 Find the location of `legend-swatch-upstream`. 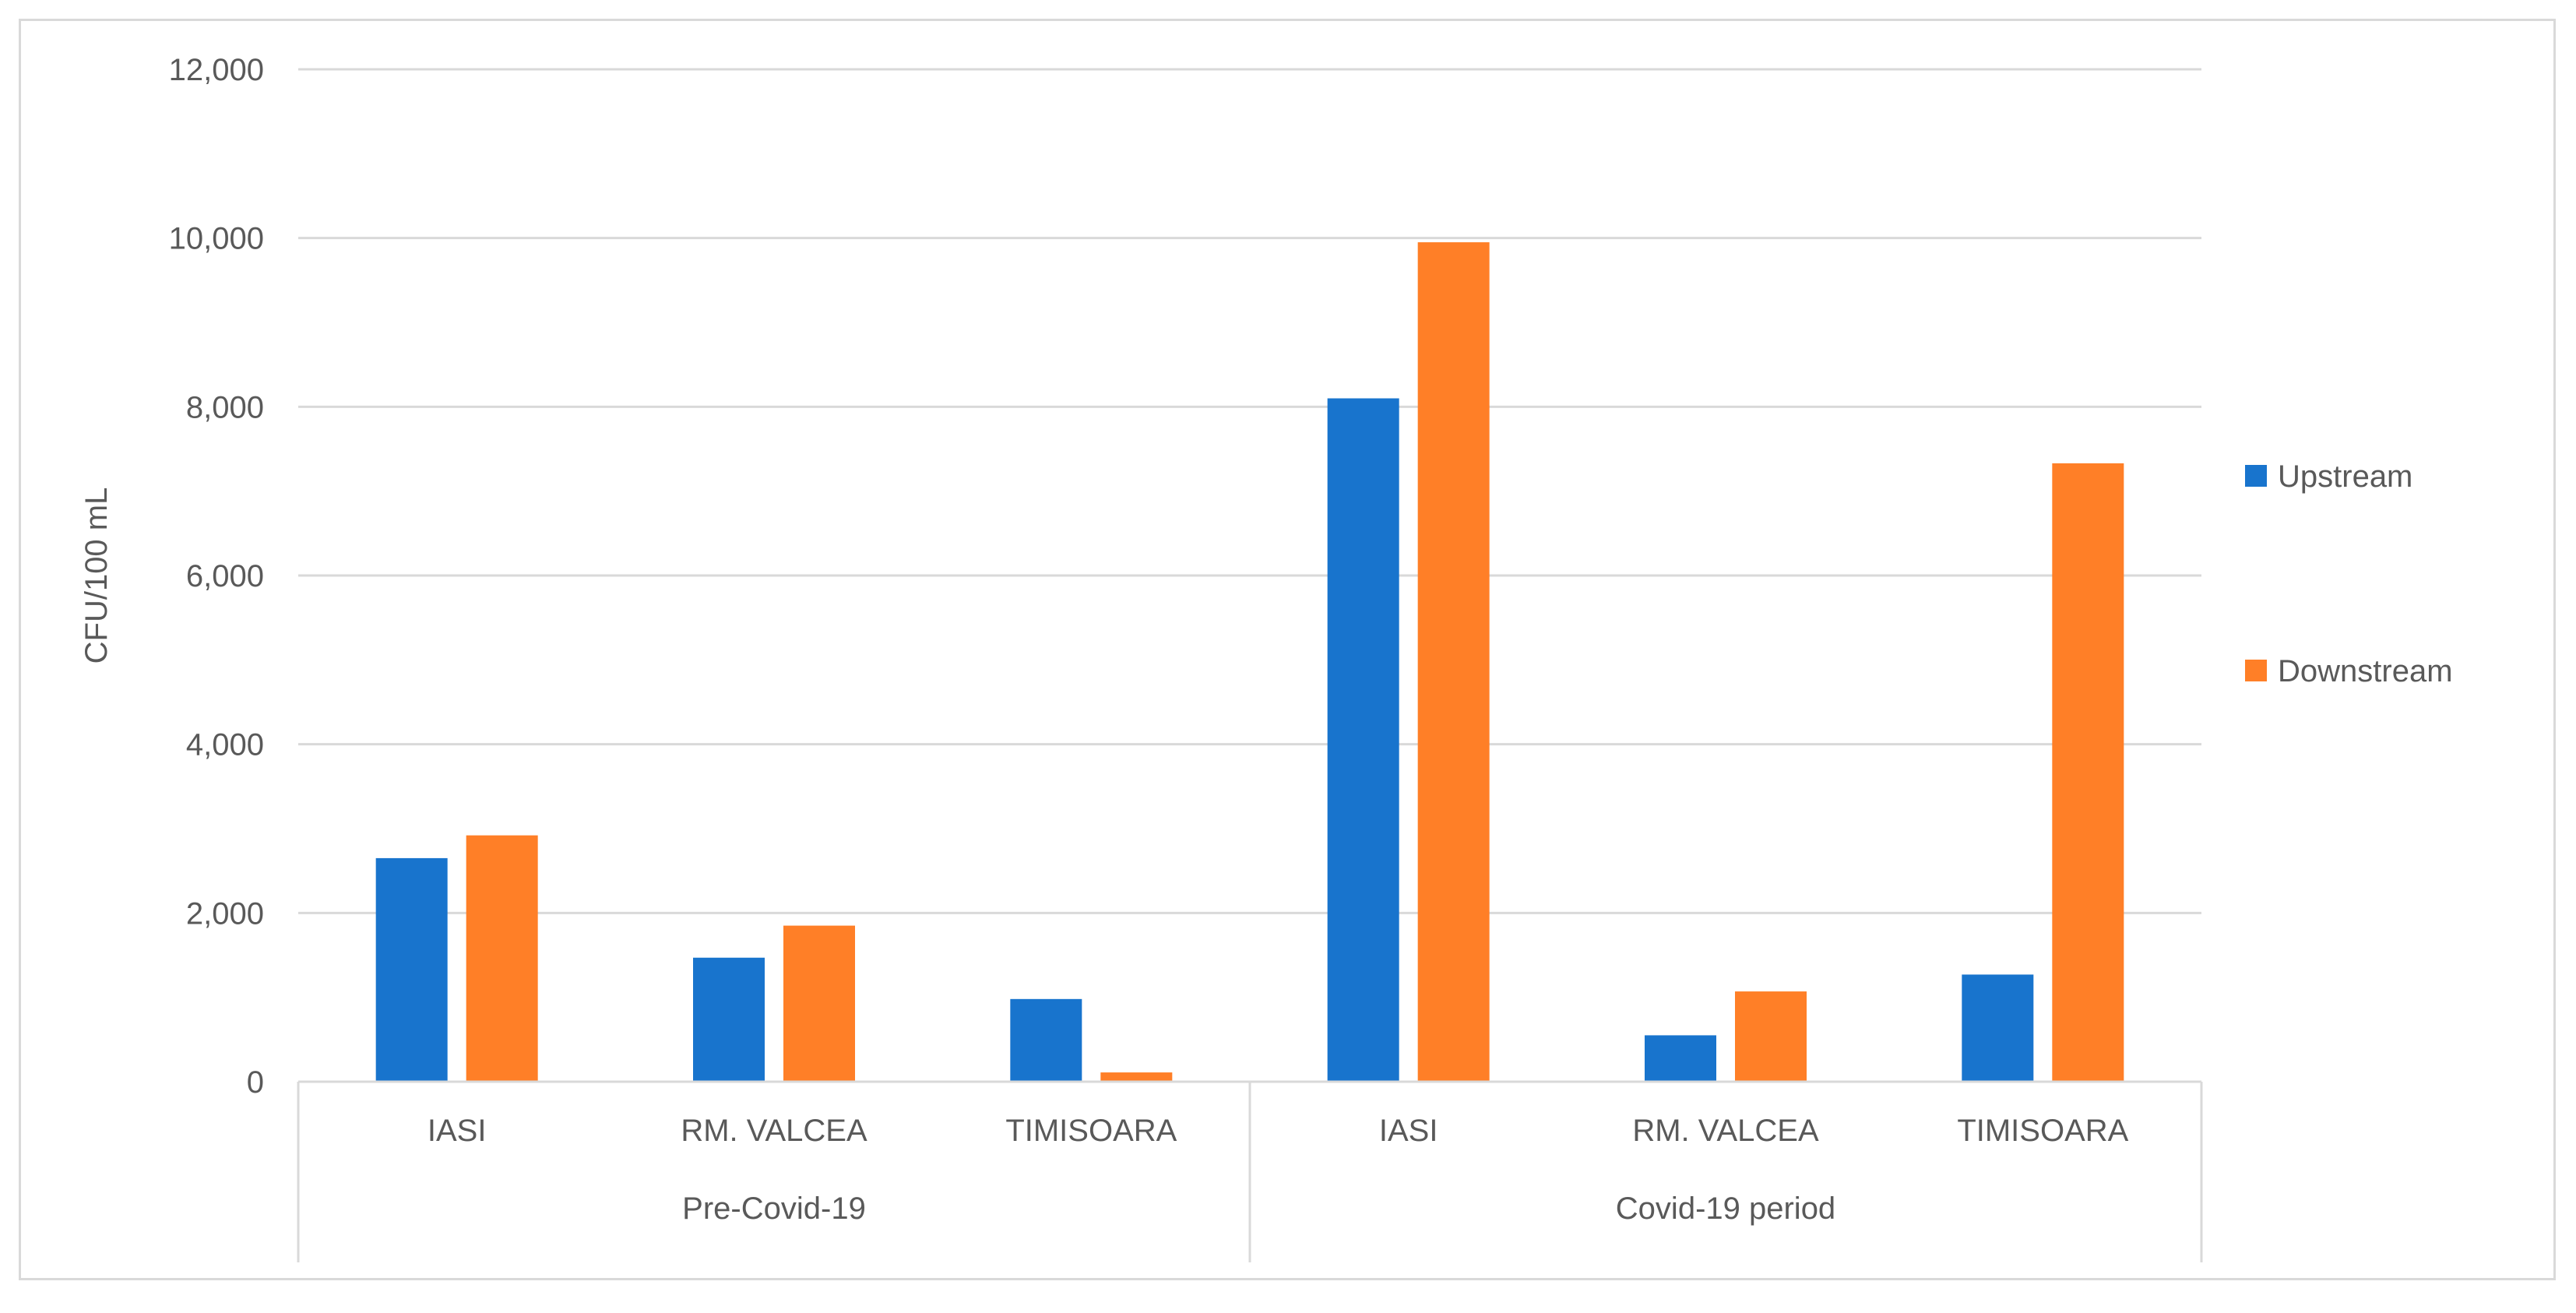

legend-swatch-upstream is located at coordinates (2256, 476).